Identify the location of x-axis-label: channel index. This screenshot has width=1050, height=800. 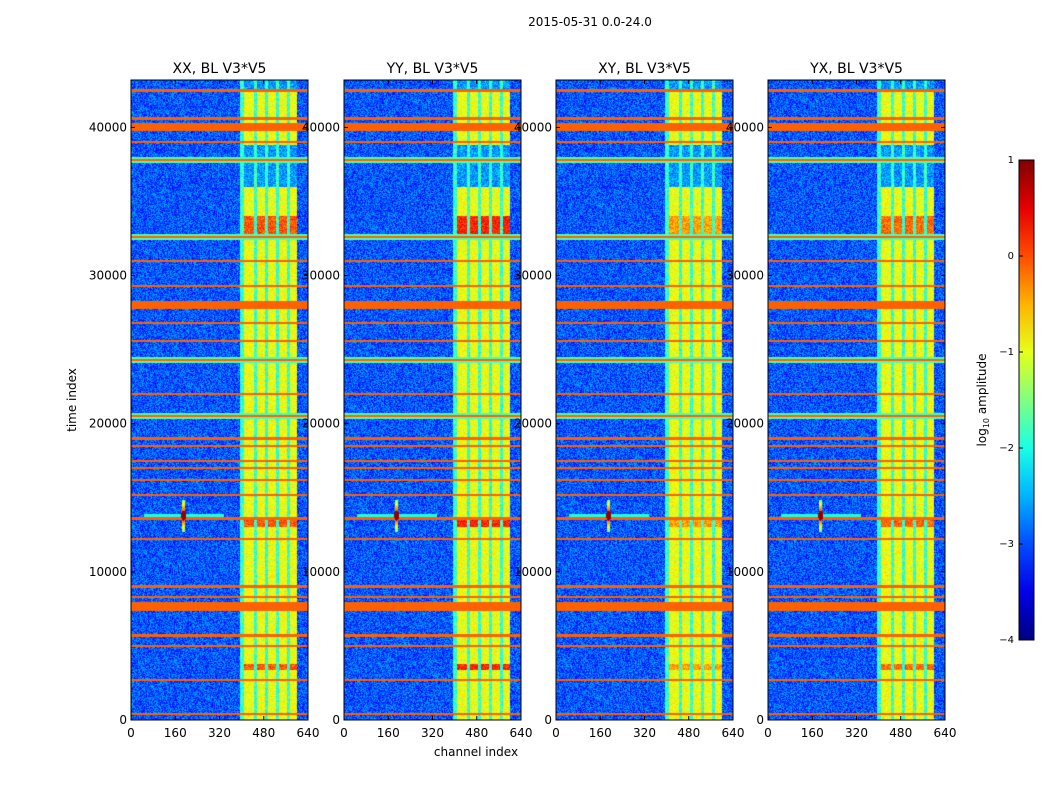
(476, 752).